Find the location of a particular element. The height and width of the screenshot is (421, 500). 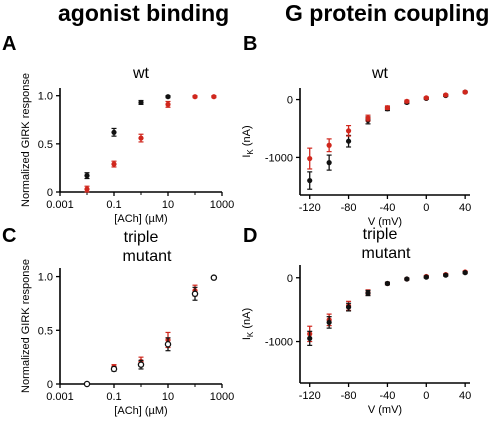

panel-b-y-tick-label: -1000 is located at coordinates (279, 158).